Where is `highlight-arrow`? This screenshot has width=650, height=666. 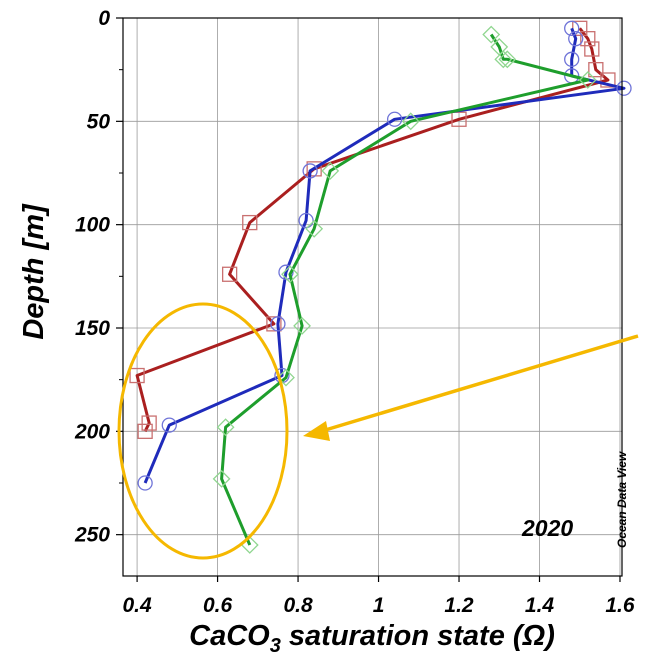 highlight-arrow is located at coordinates (471, 387).